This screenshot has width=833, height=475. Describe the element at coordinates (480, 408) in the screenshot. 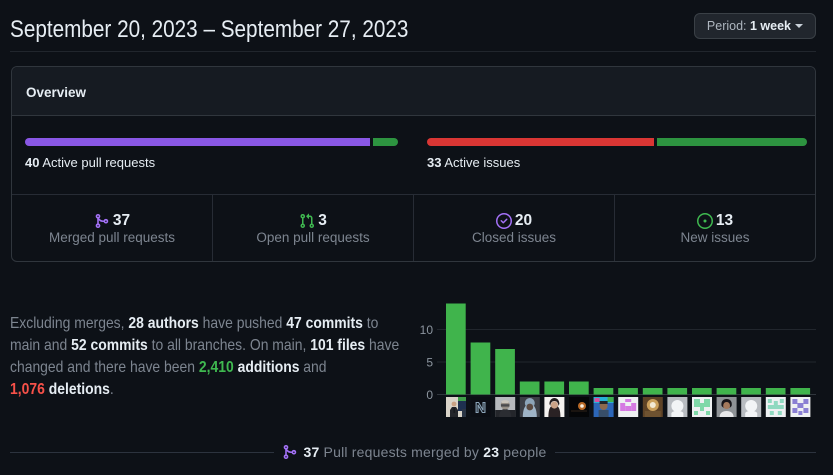

I see `svg-text: N` at that location.